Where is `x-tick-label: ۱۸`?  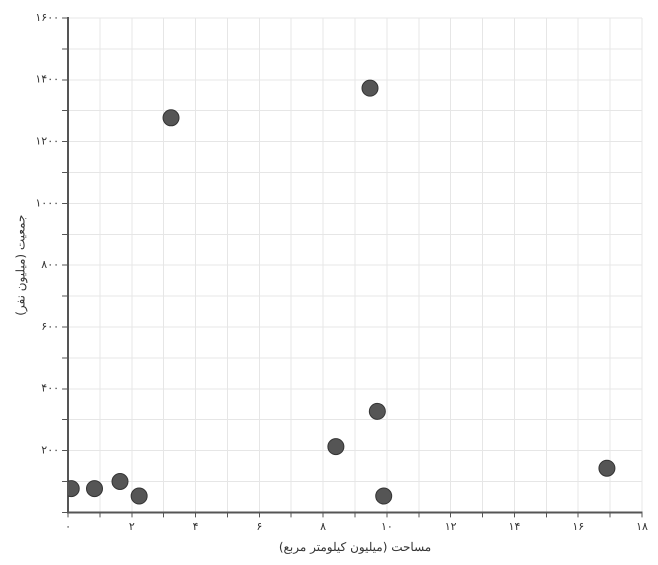 x-tick-label: ۱۸ is located at coordinates (642, 526).